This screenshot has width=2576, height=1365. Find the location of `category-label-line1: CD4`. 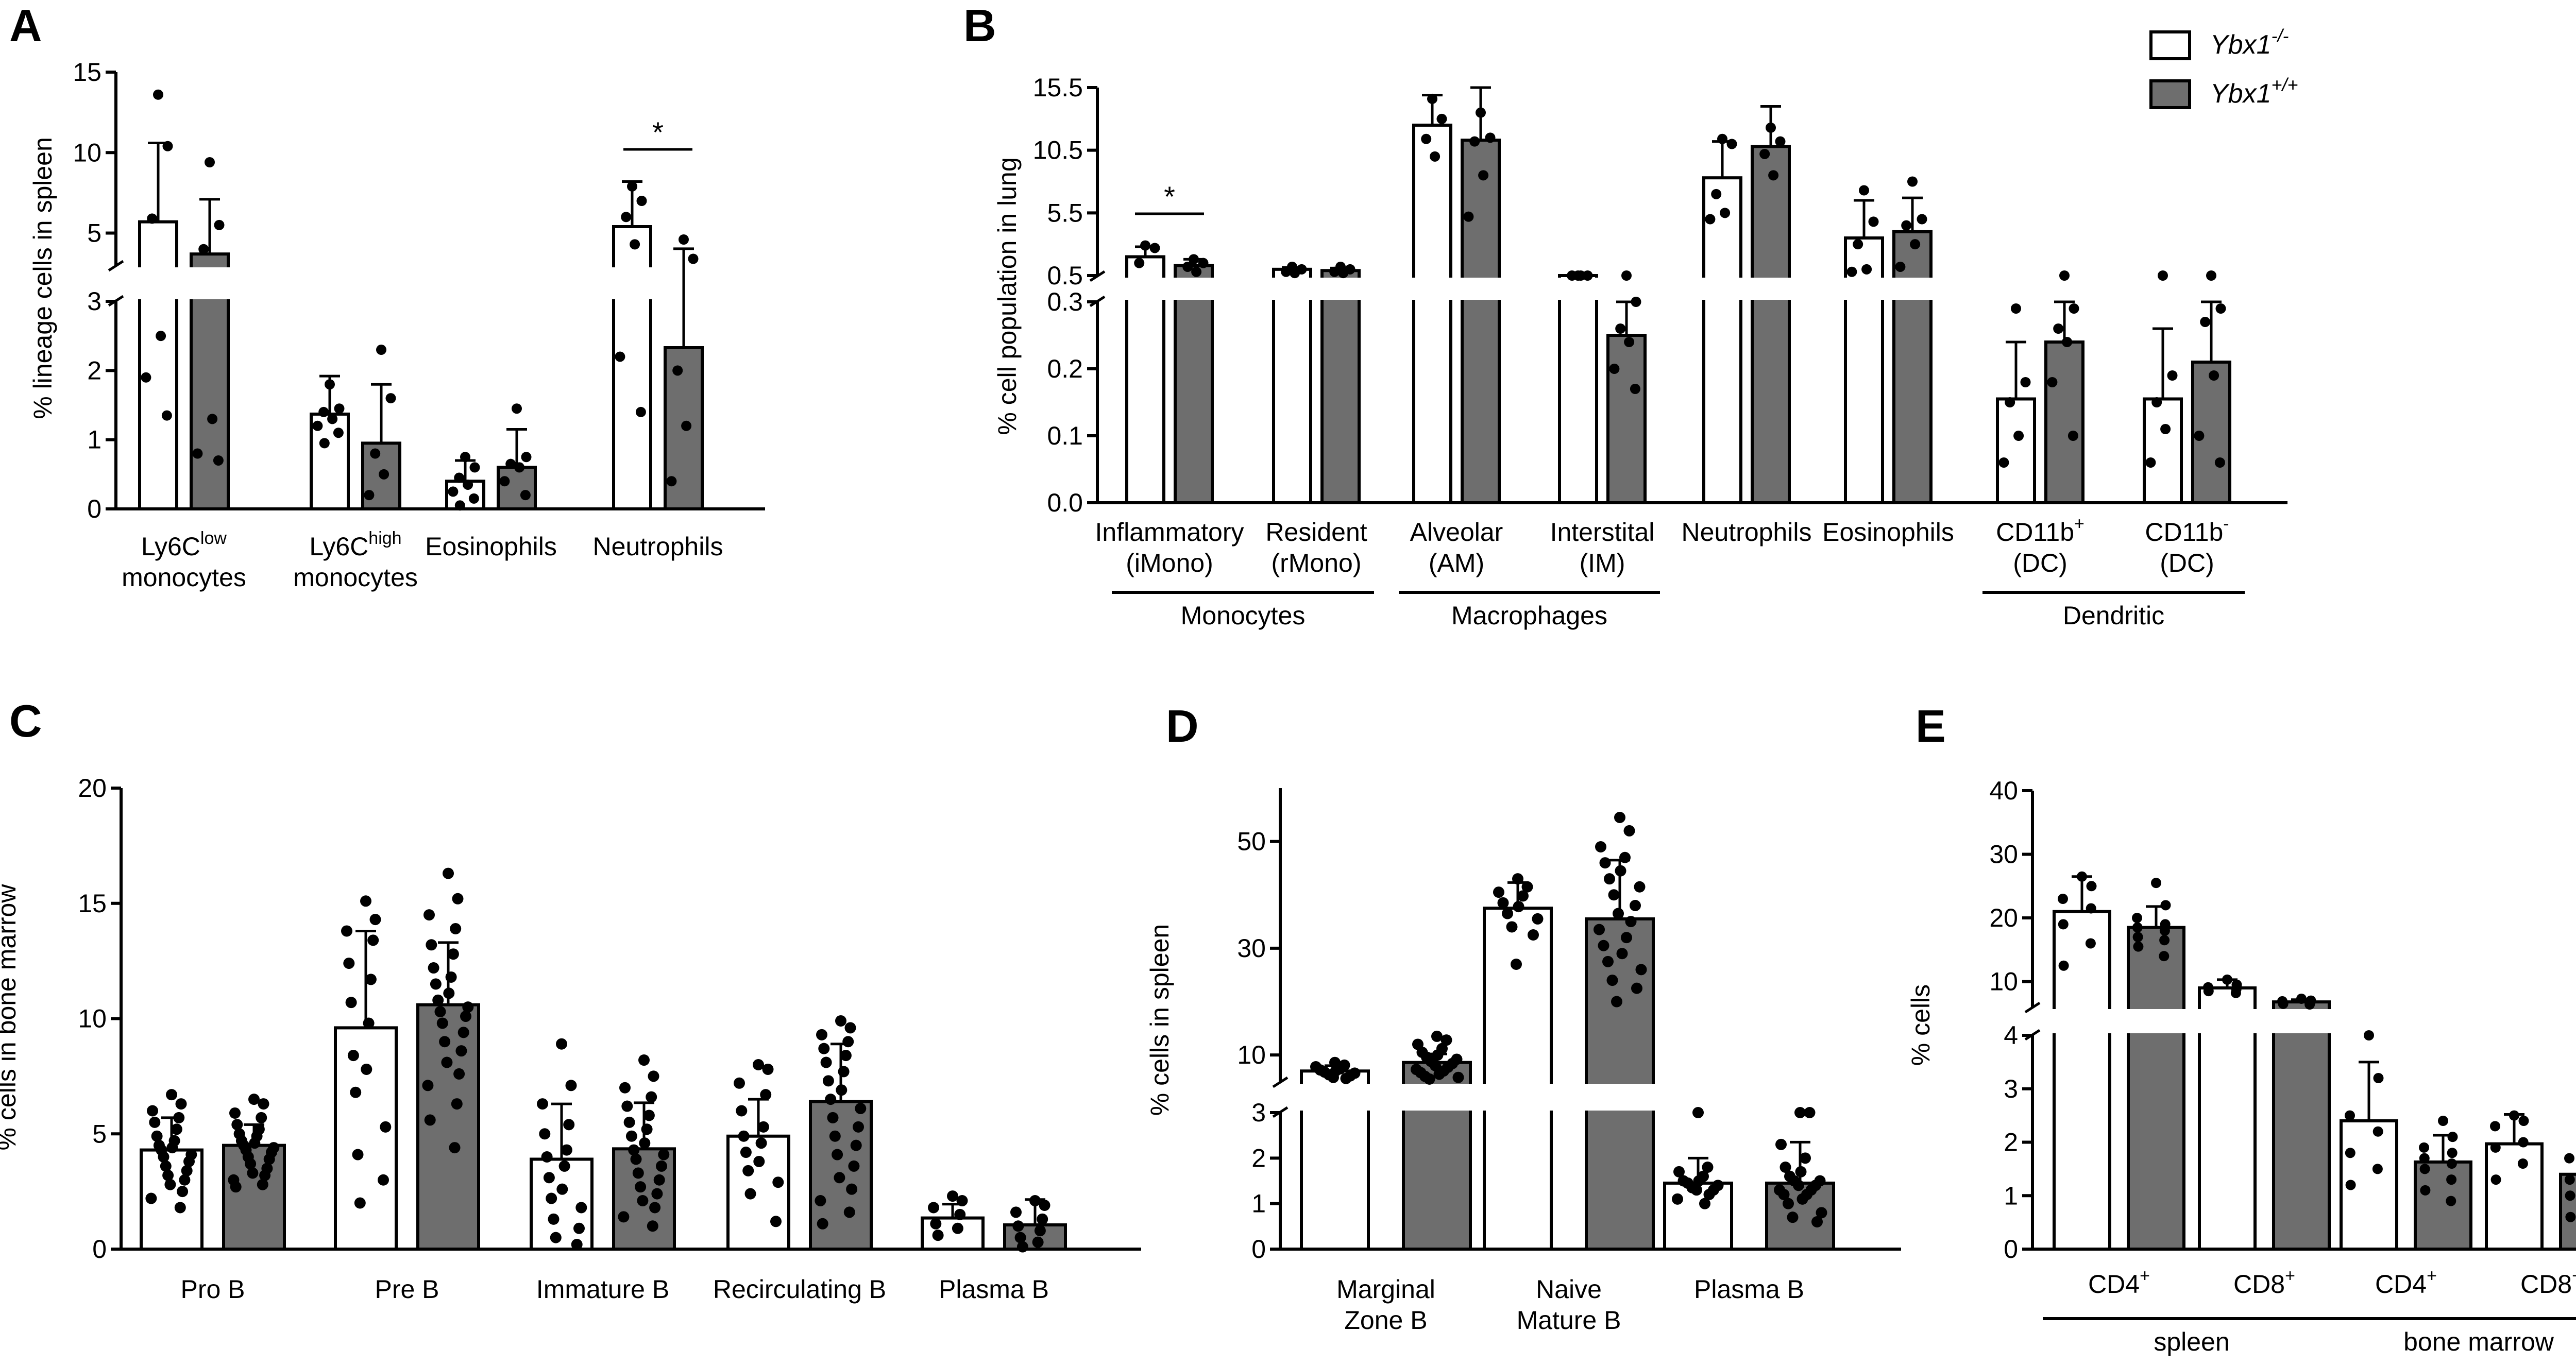

category-label-line1: CD4 is located at coordinates (2401, 1284).